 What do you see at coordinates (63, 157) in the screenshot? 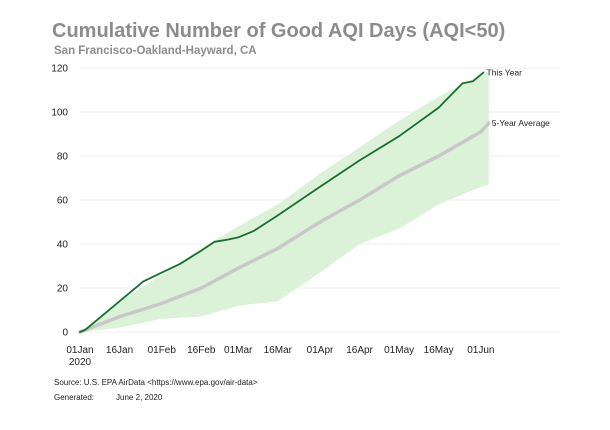
I see `y-tick-label: 80` at bounding box center [63, 157].